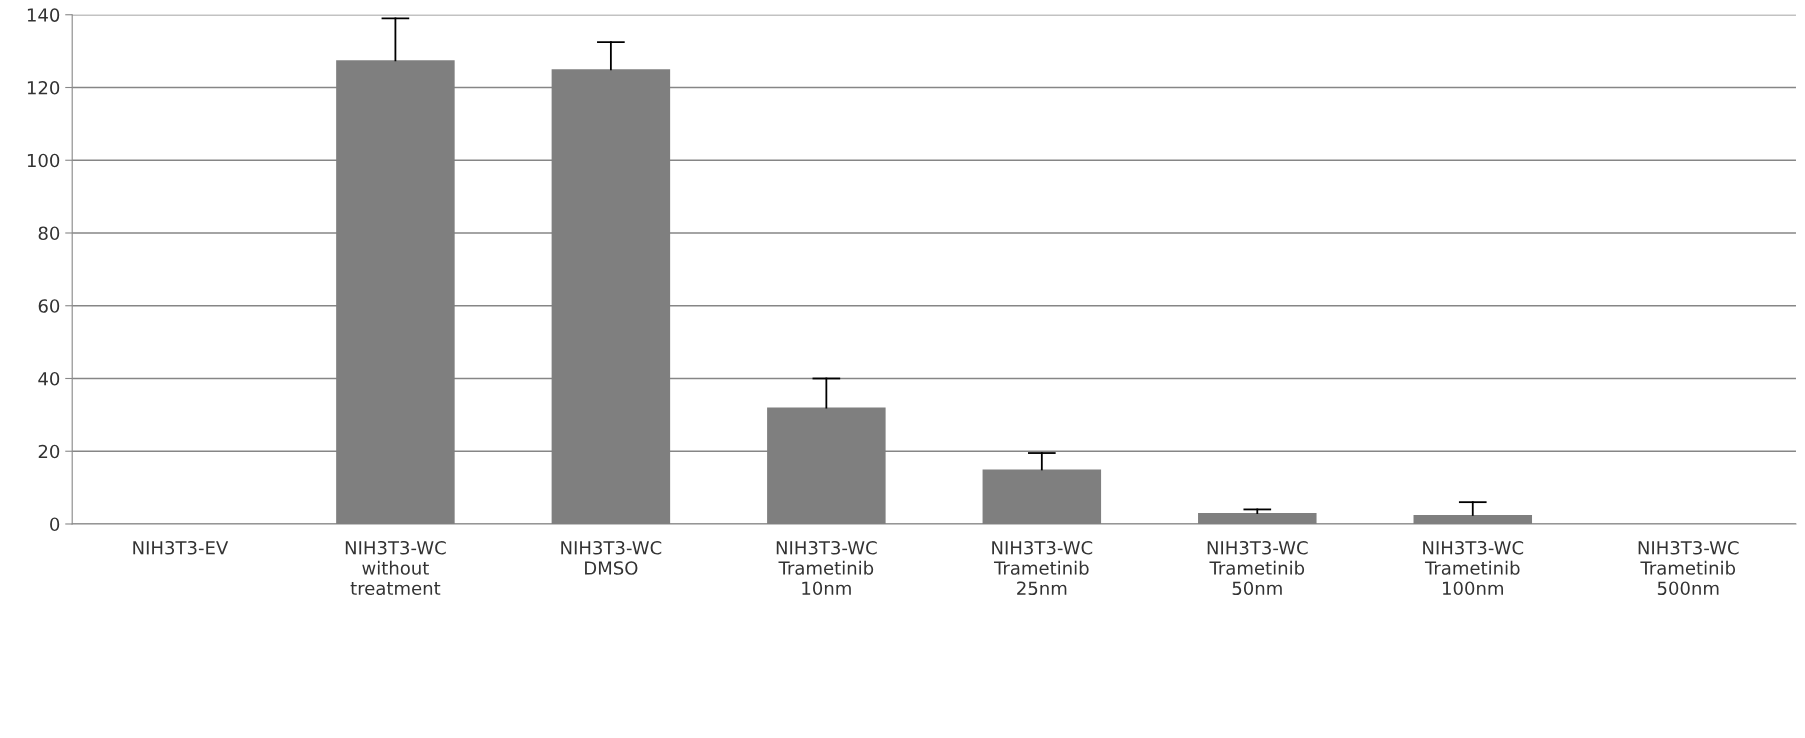 The height and width of the screenshot is (738, 1805). I want to click on x-tick-label: NIH3T3-WC Trametinib 500nm, so click(1688, 568).